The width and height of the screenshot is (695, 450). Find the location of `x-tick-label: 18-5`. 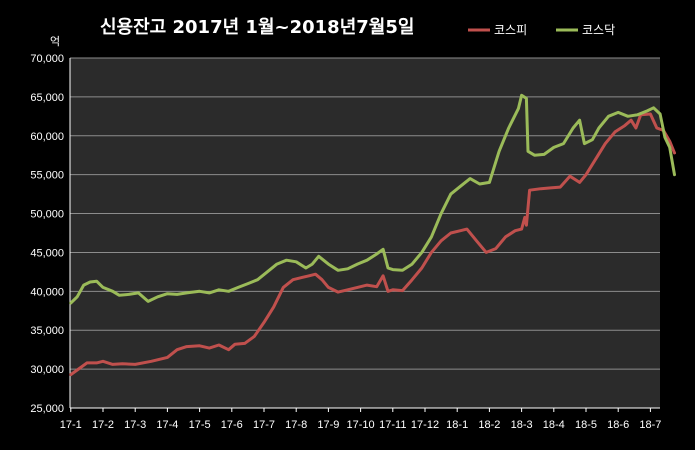

x-tick-label: 18-5 is located at coordinates (586, 425).